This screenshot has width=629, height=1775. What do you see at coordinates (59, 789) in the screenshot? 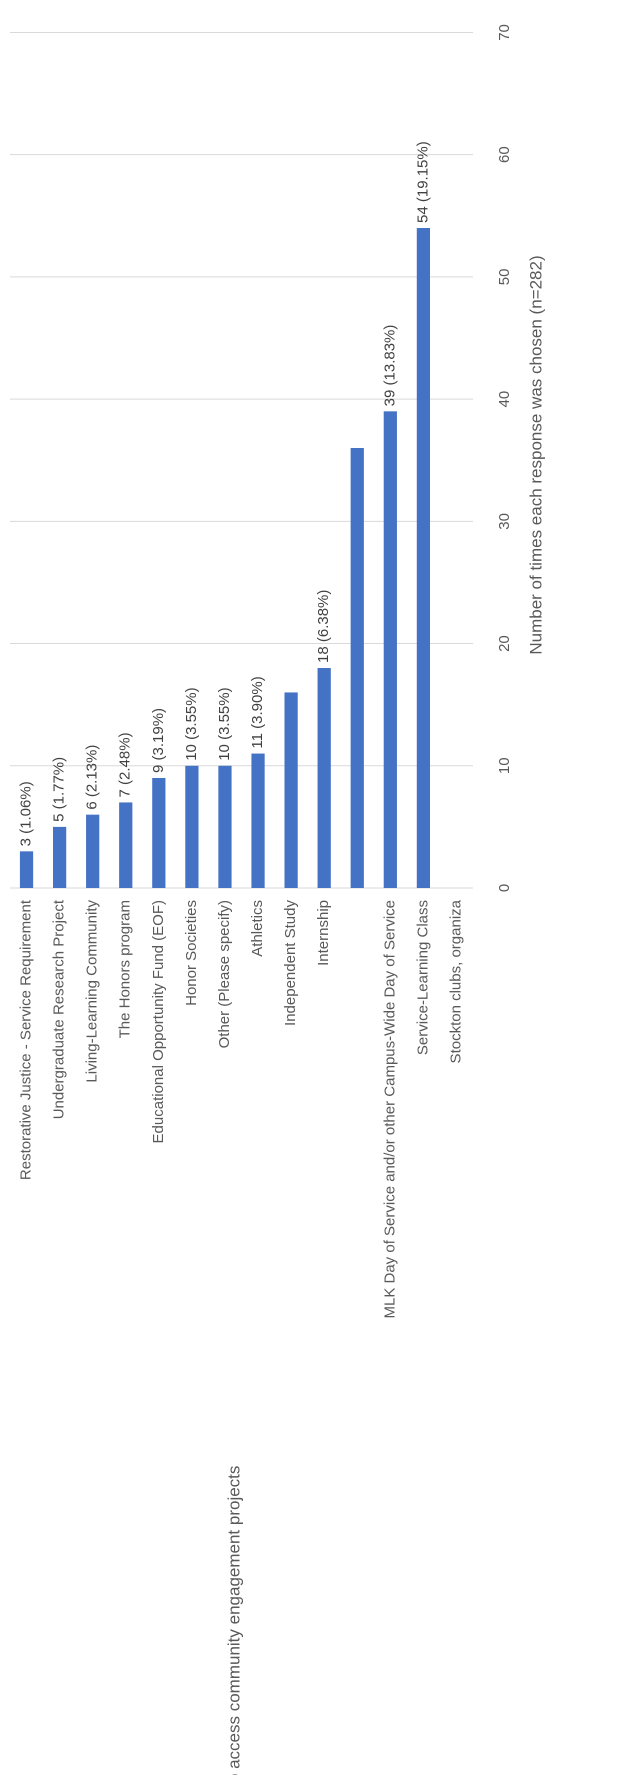
I see `data-label: 5 (1.77%)` at bounding box center [59, 789].